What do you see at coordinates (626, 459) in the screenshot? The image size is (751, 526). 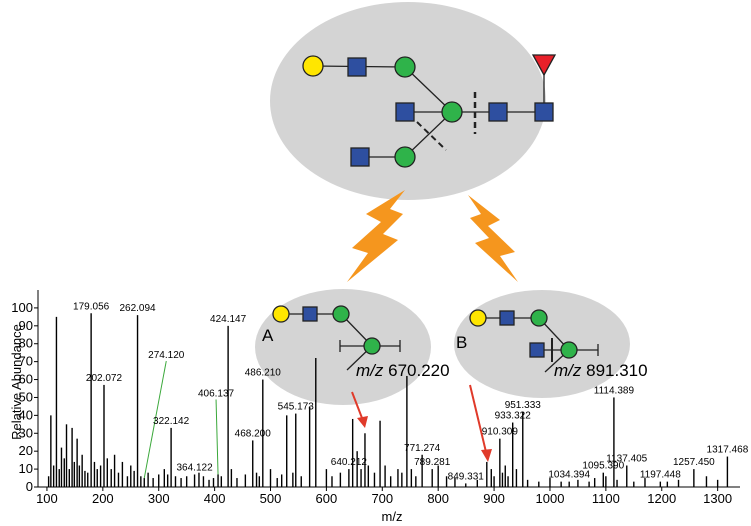 I see `peak-label: 1137.405` at bounding box center [626, 459].